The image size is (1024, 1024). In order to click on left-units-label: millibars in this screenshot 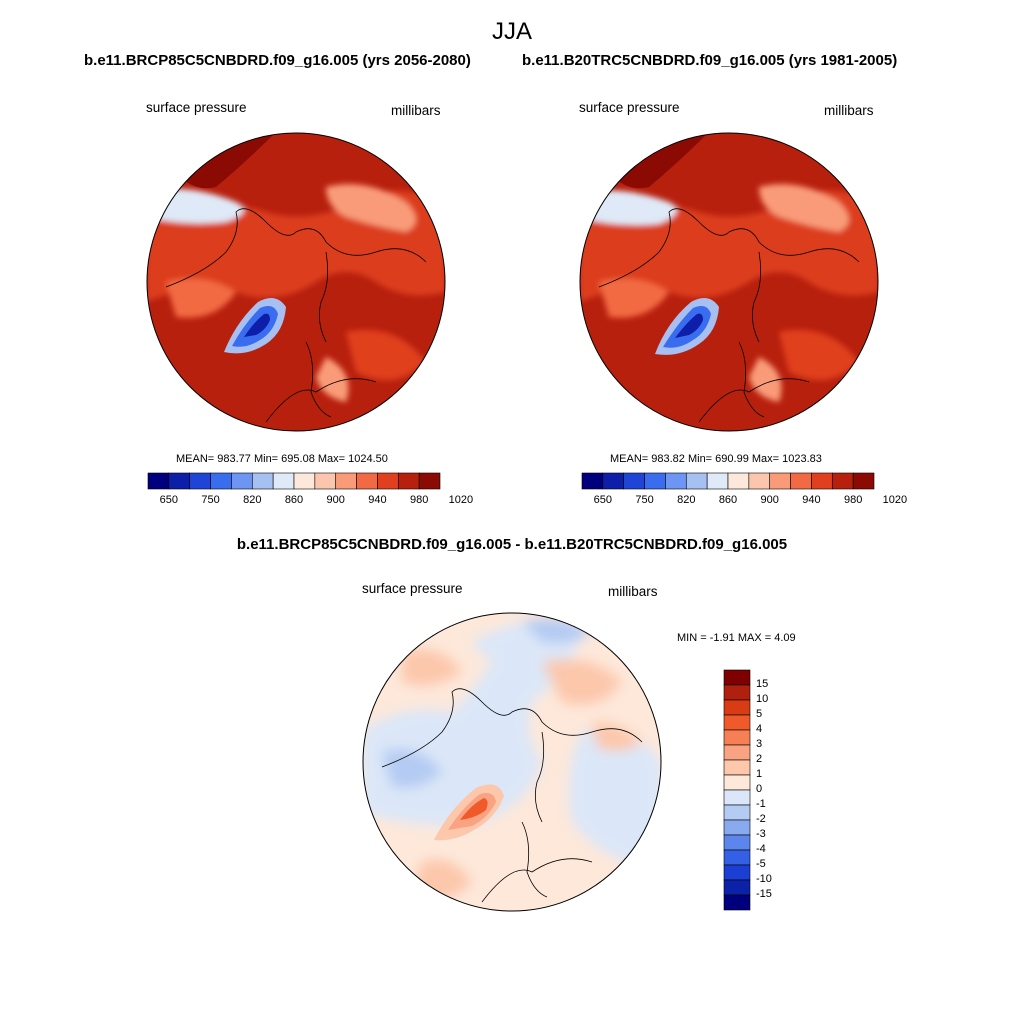, I will do `click(416, 110)`.